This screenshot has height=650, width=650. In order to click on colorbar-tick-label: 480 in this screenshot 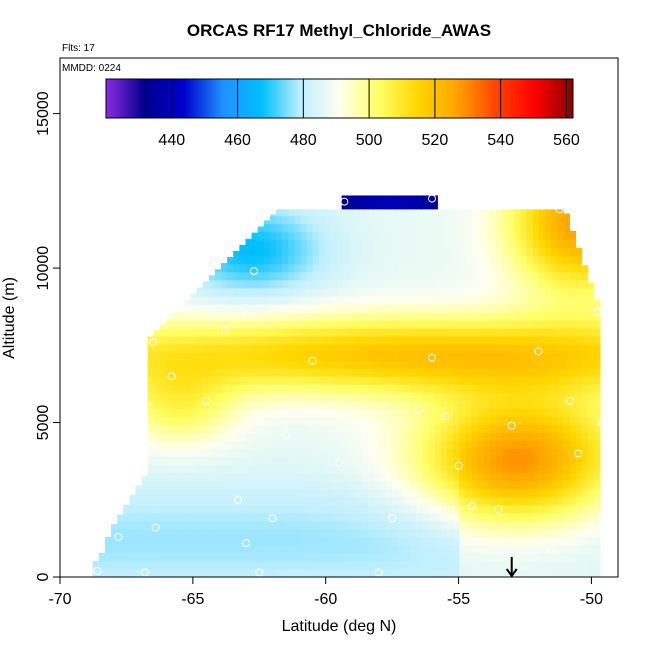, I will do `click(303, 140)`.